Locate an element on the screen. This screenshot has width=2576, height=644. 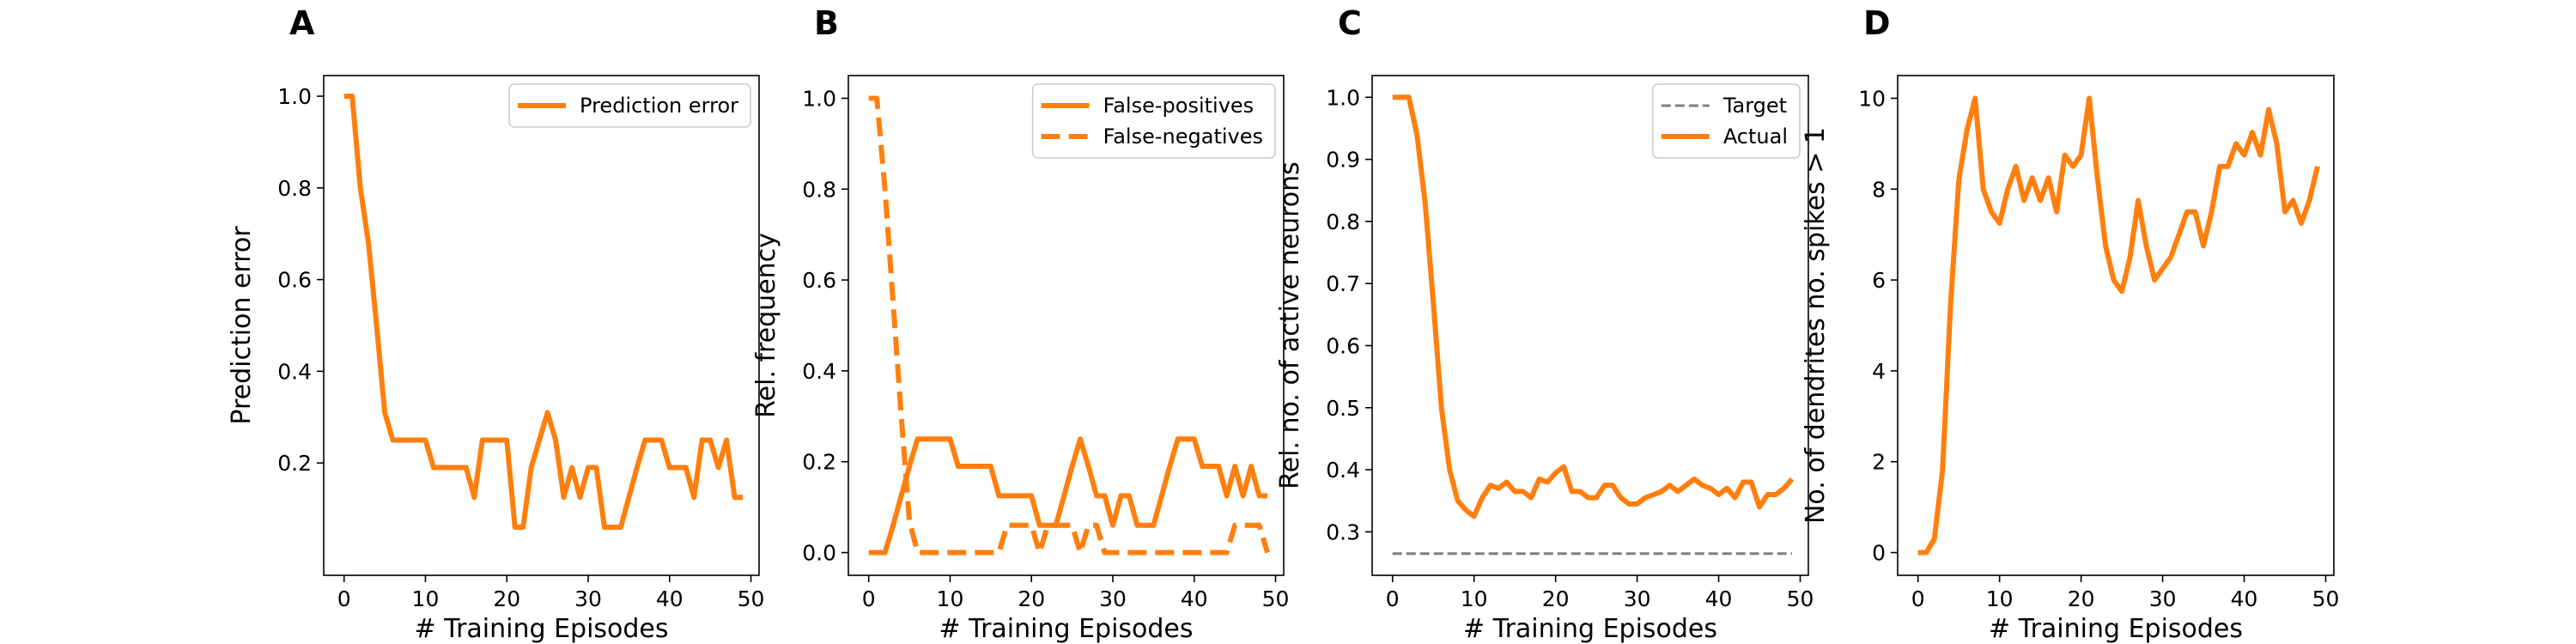
legend: Target Actual is located at coordinates (1726, 121).